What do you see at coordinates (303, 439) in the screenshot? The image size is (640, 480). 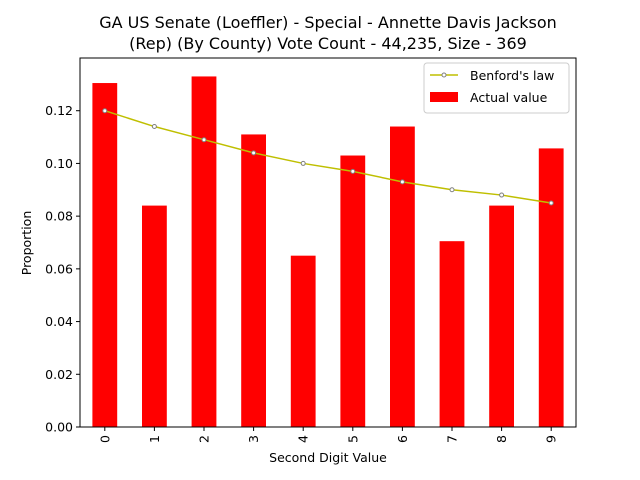 I see `x-tick-label: 4` at bounding box center [303, 439].